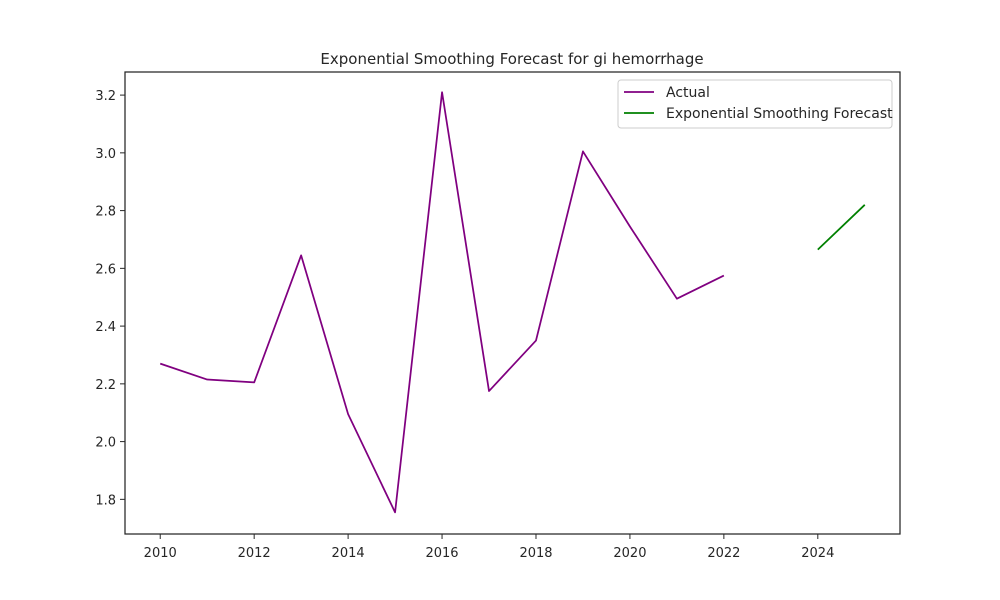 Image resolution: width=1000 pixels, height=600 pixels. What do you see at coordinates (348, 553) in the screenshot?
I see `x-tick-label: 2014` at bounding box center [348, 553].